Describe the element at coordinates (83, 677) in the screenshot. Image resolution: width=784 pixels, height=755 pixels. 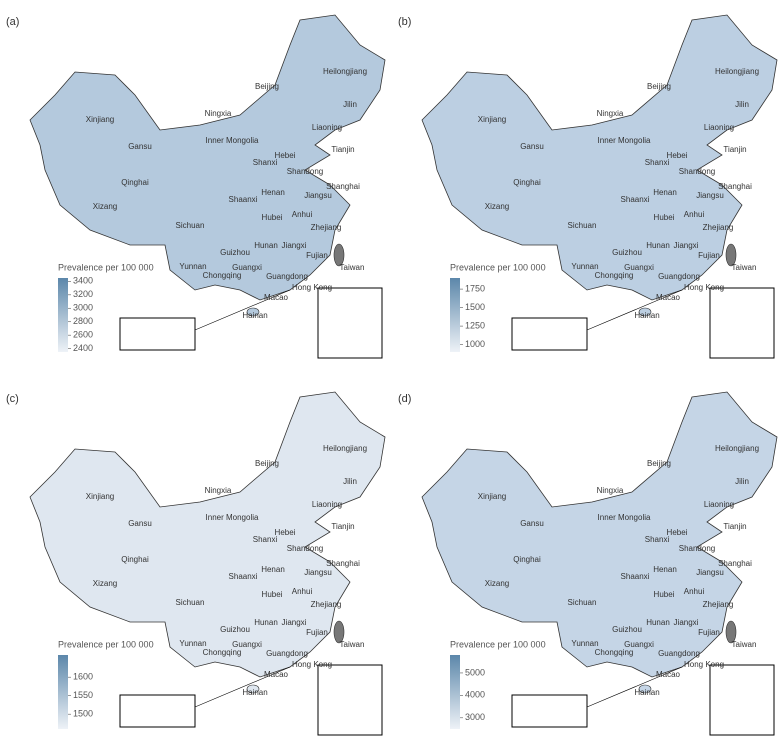
I see `colorbar-tick-label: 1600` at that location.